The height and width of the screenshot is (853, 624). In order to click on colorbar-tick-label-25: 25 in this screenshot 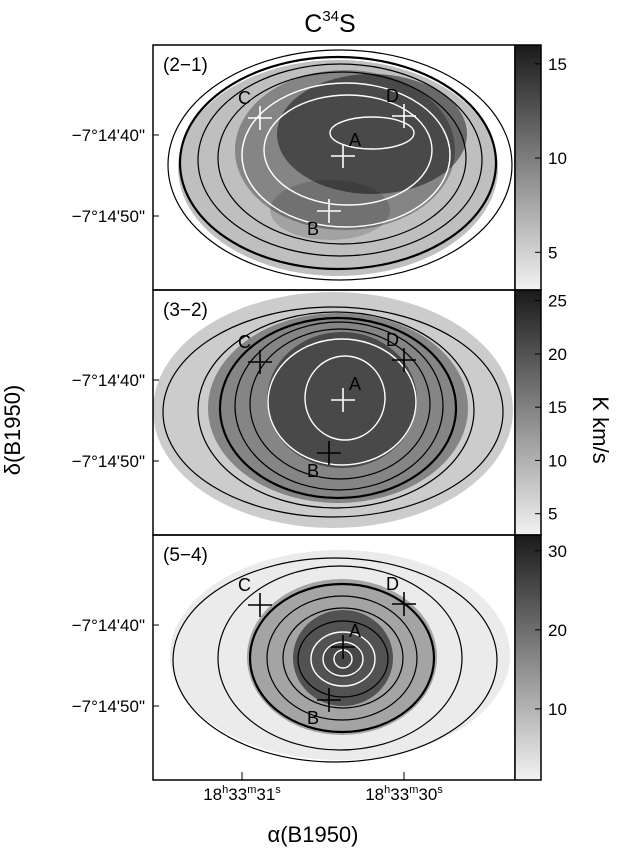, I will do `click(557, 301)`.